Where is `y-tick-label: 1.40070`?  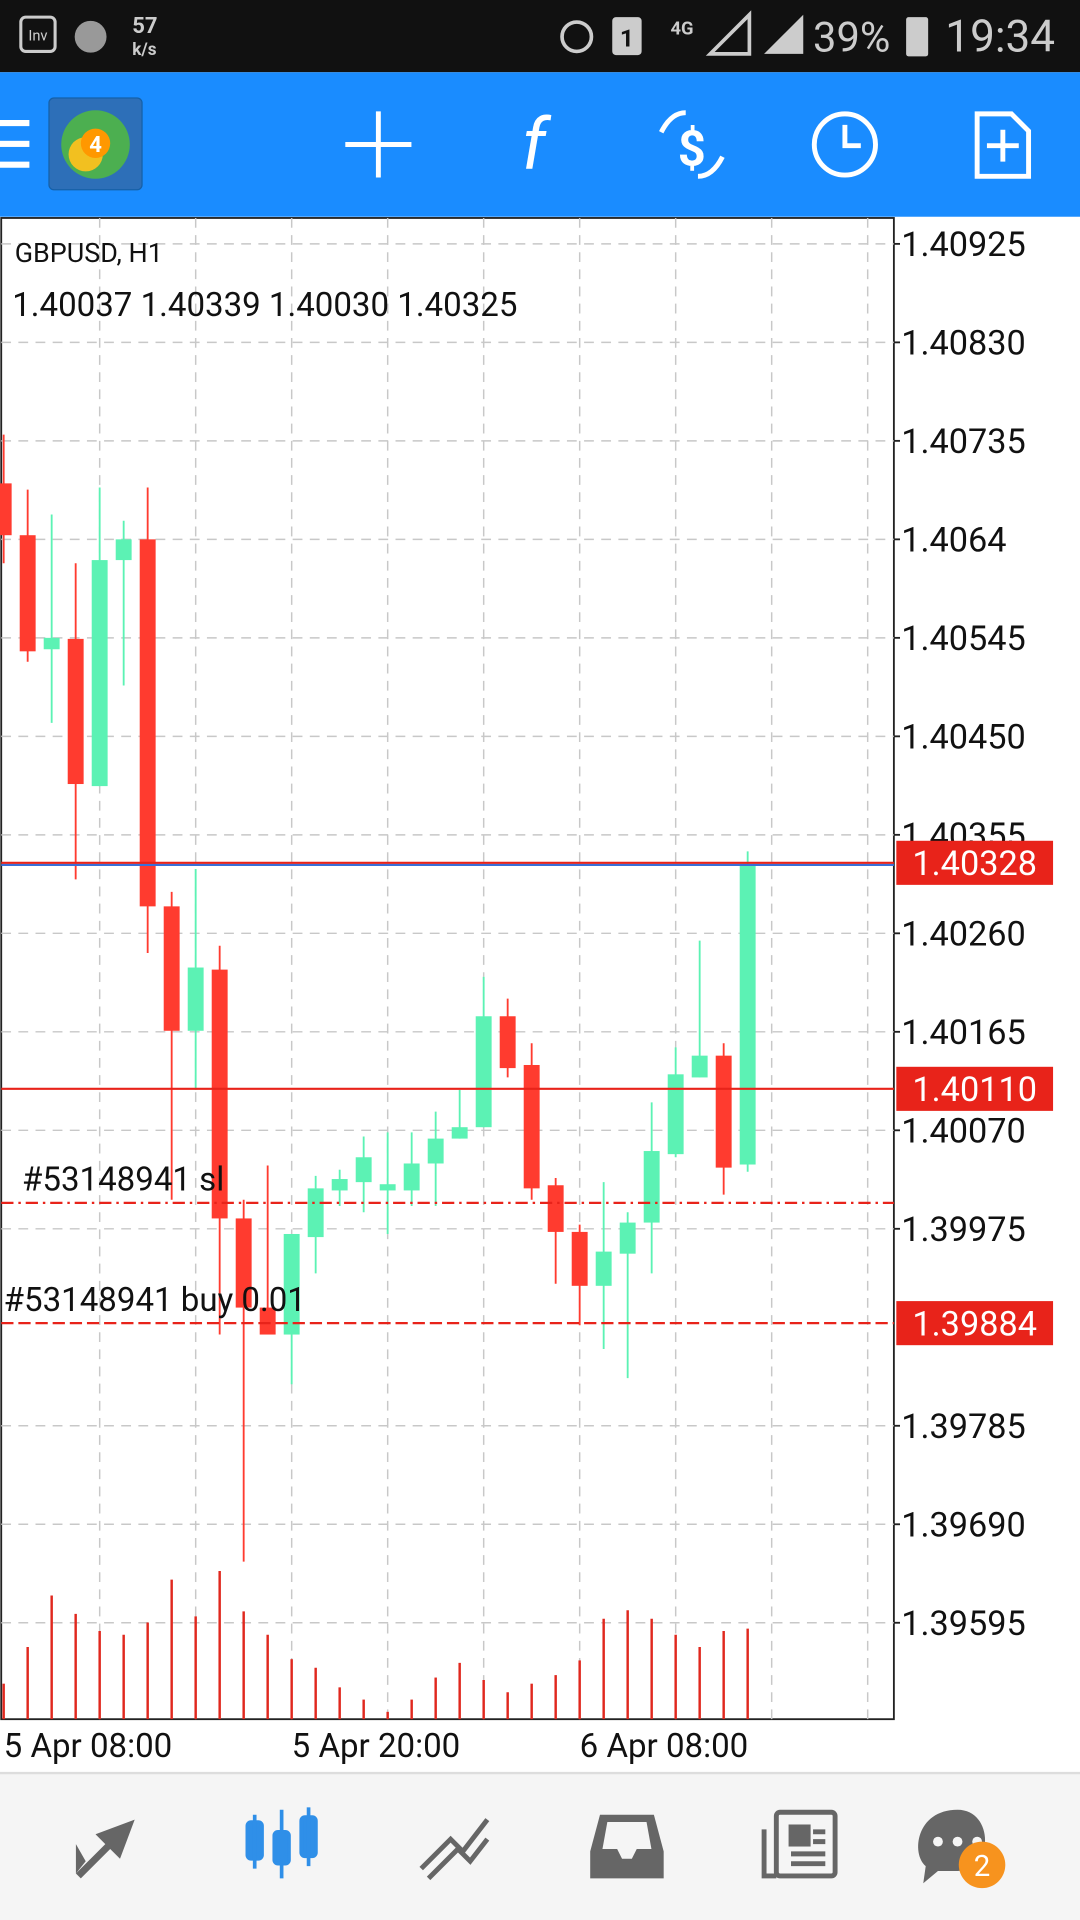 y-tick-label: 1.40070 is located at coordinates (963, 1132).